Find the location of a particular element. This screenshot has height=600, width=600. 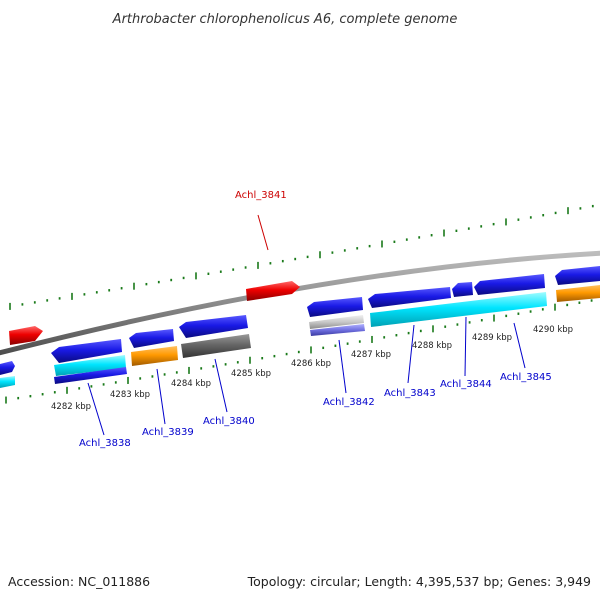

scale-label: 4290 kbp is located at coordinates (553, 330).